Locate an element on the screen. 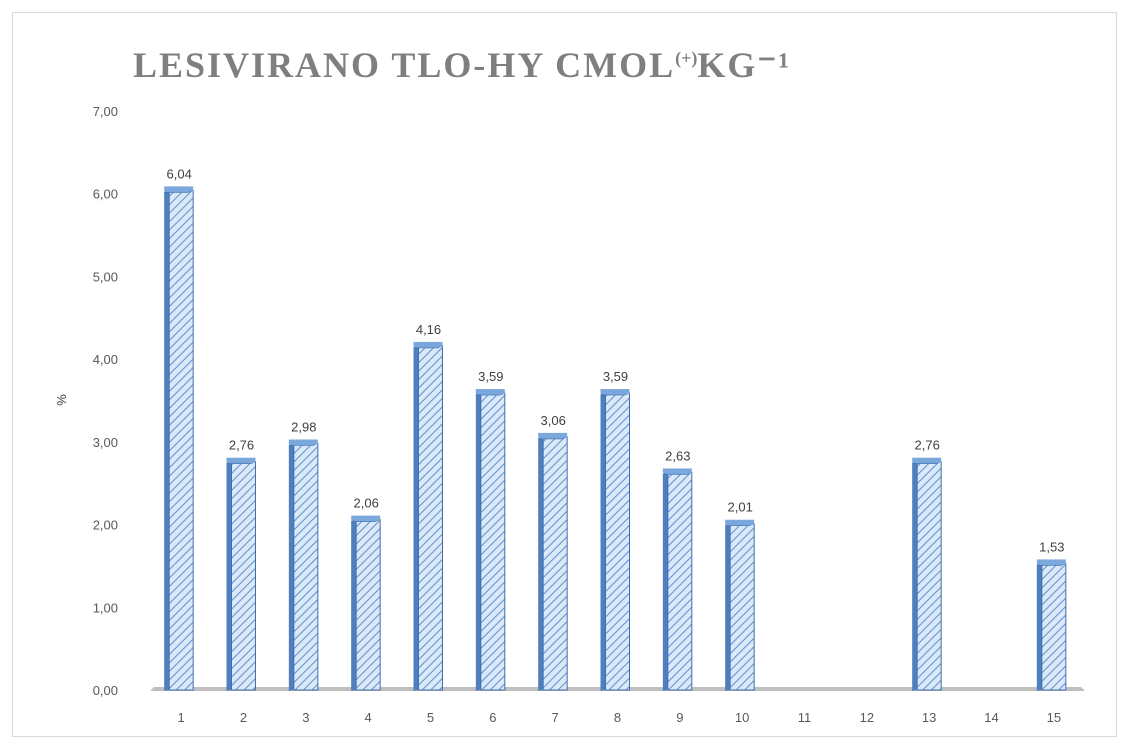  x-tick-label: 3 is located at coordinates (305, 717).